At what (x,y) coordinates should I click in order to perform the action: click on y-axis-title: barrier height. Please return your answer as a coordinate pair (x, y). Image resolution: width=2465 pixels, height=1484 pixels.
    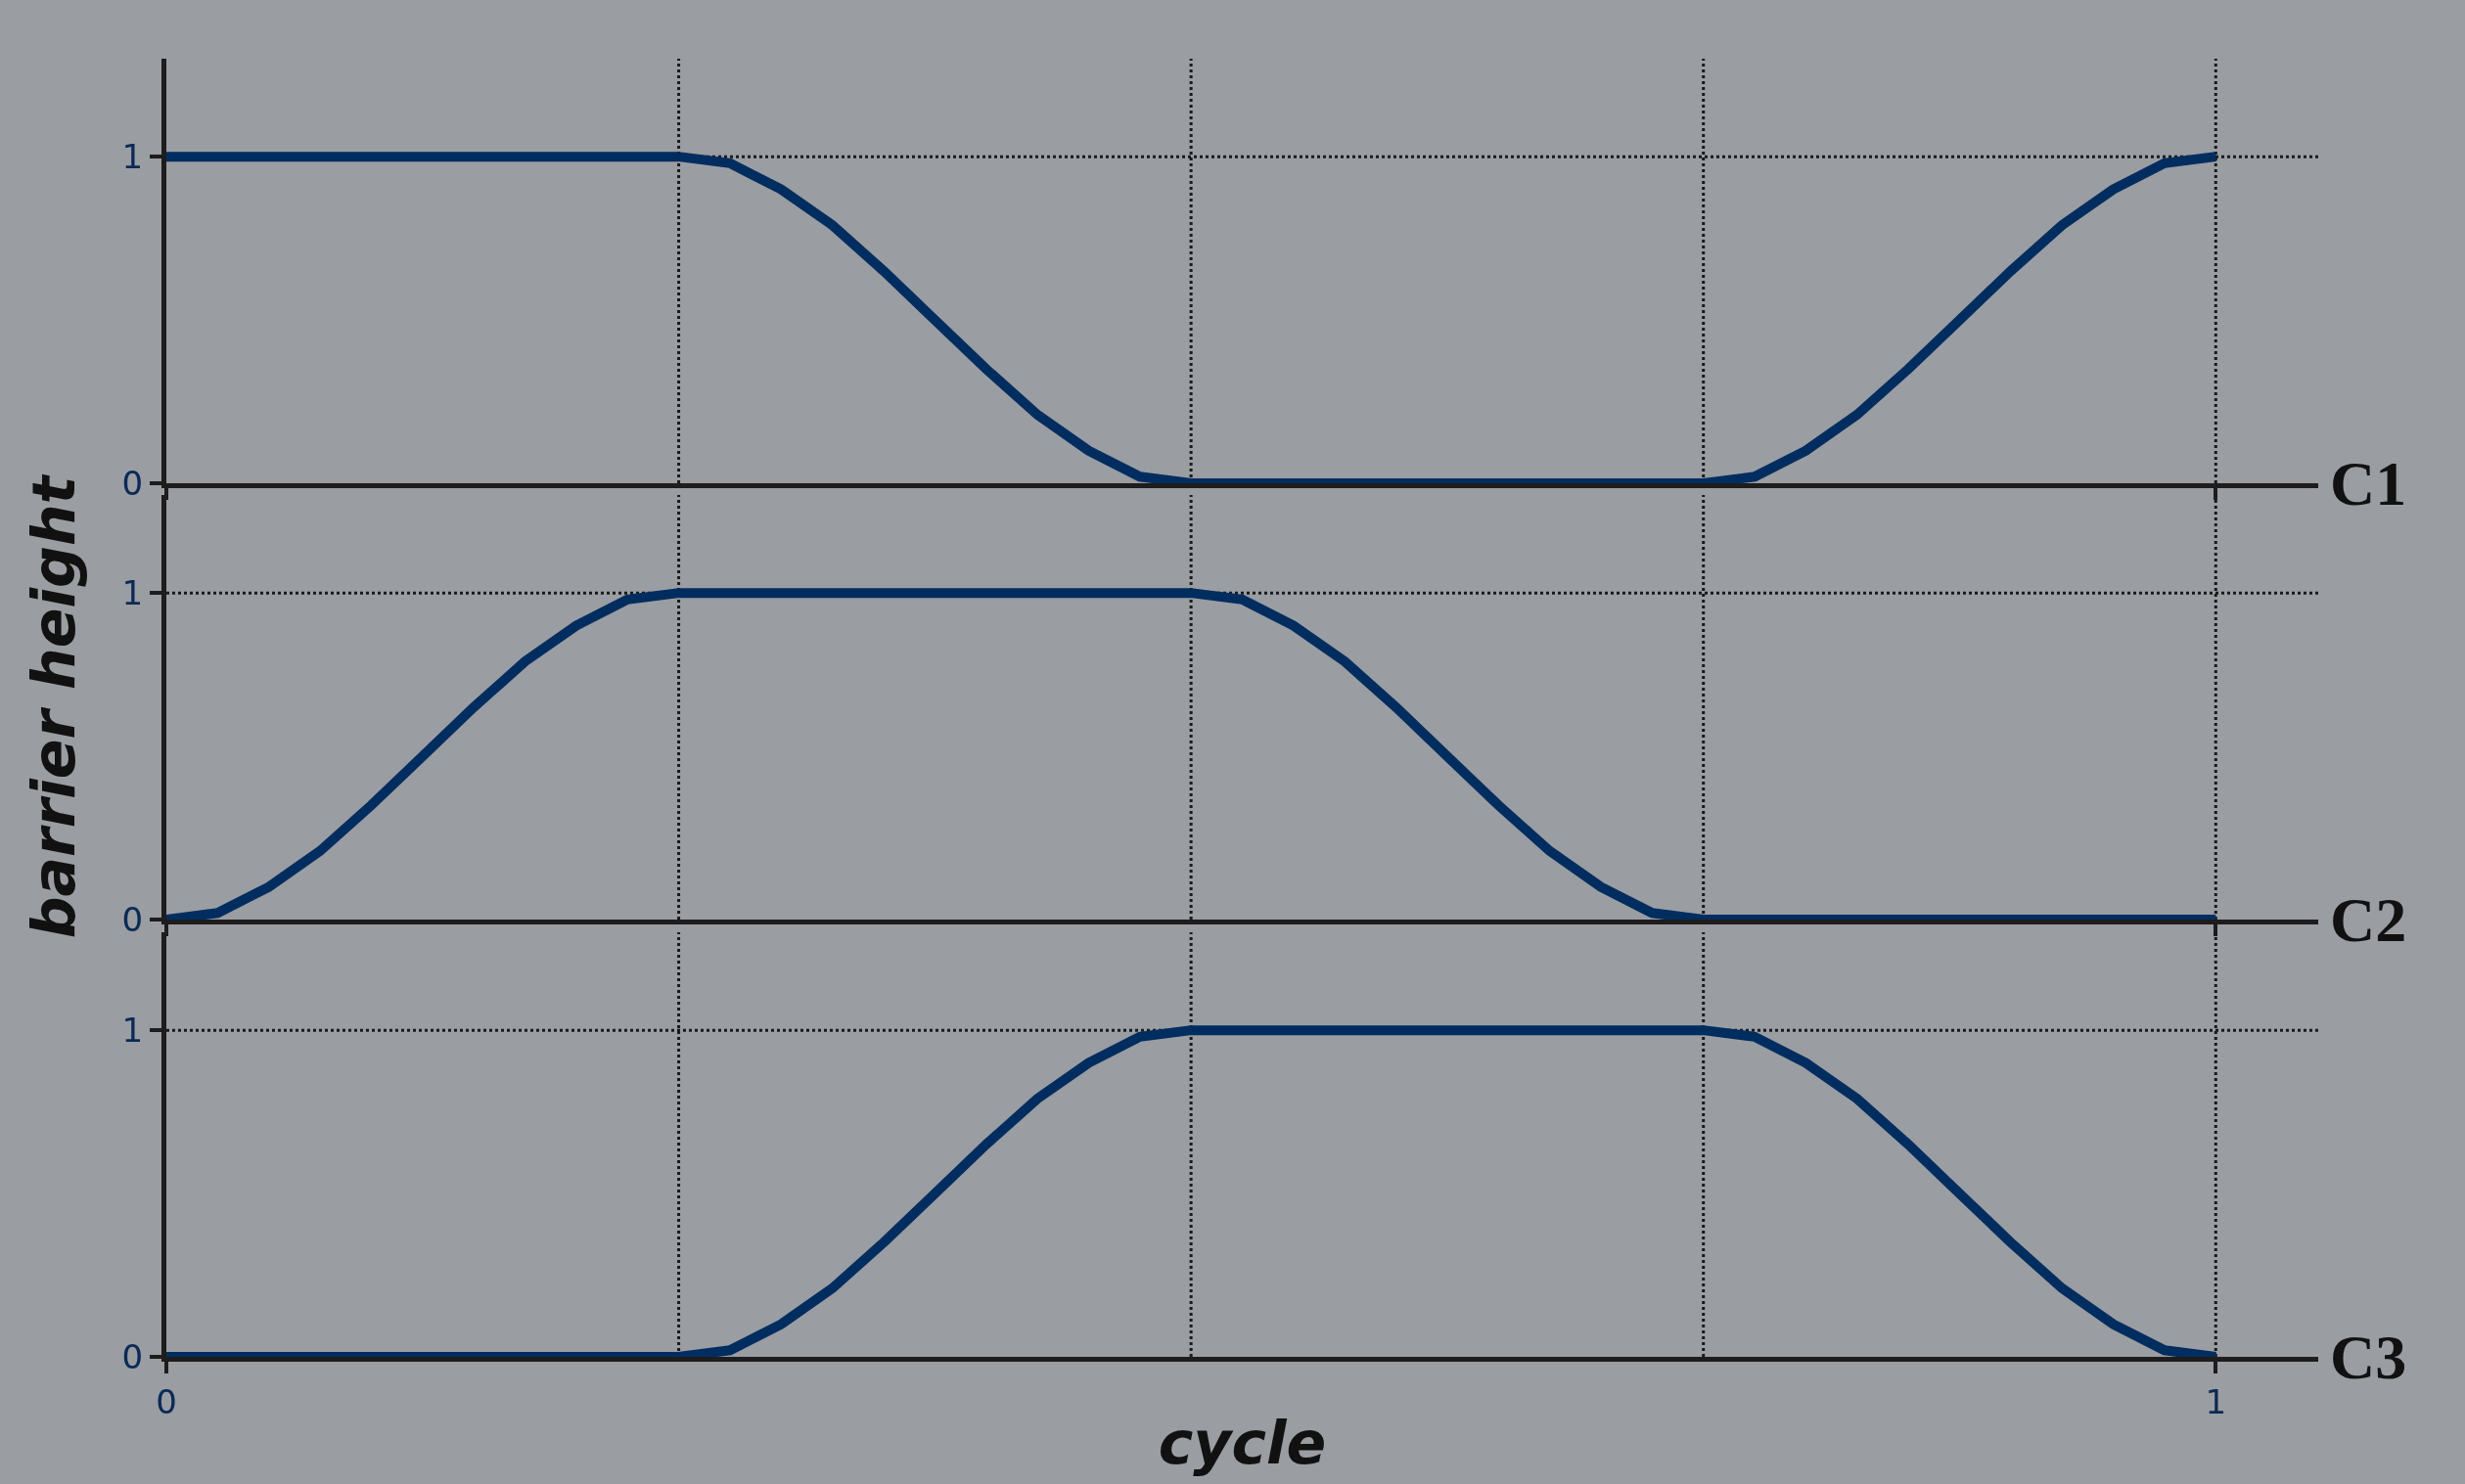
    Looking at the image, I should click on (55, 706).